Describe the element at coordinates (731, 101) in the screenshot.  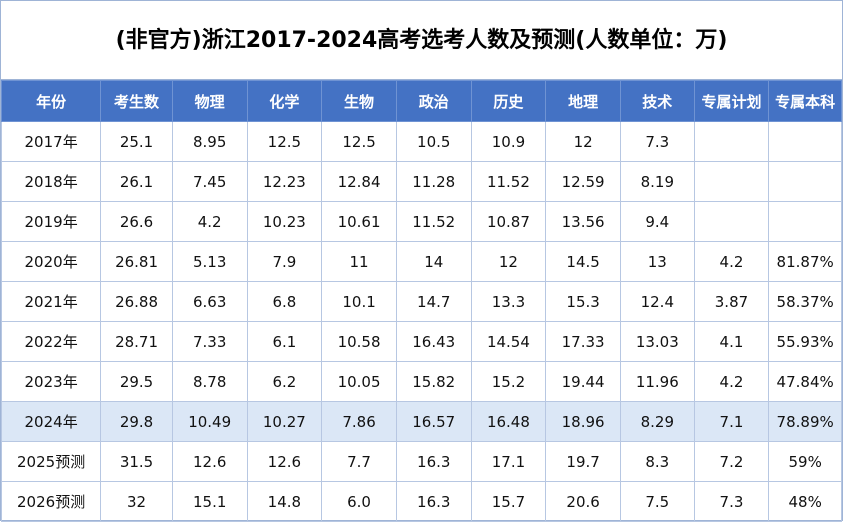
I see `header-special-plan: 专属计划` at that location.